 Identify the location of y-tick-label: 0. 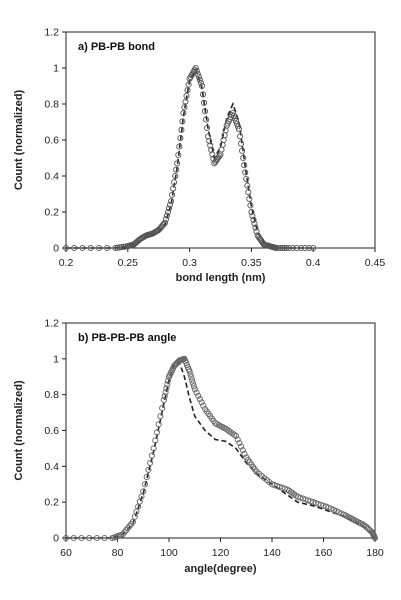
(56, 539).